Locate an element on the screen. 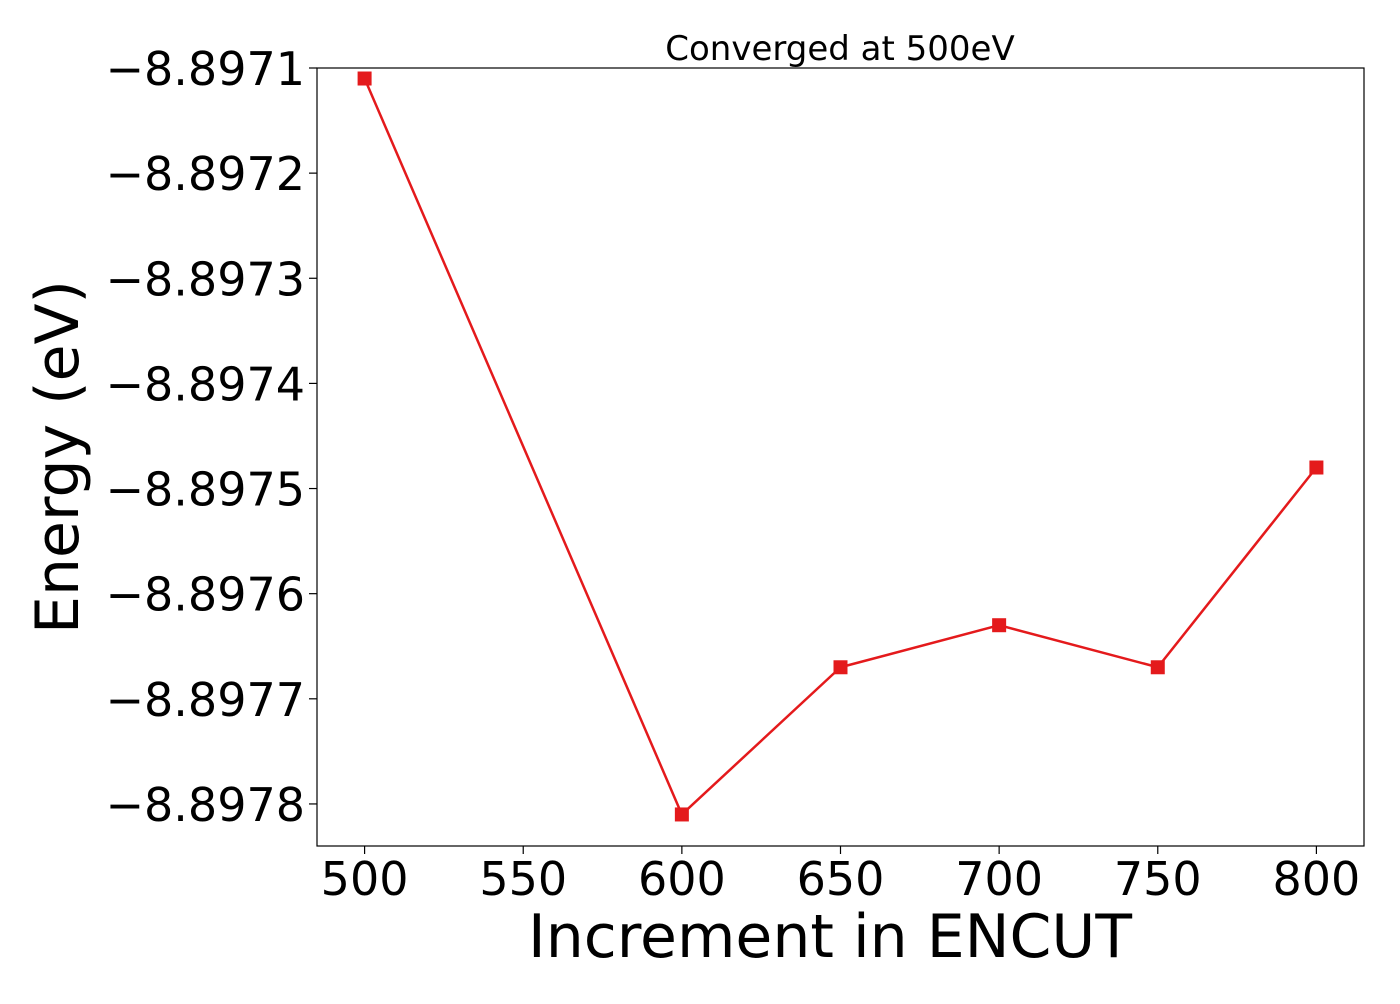 The width and height of the screenshot is (1400, 1004). y-tick-label: −8.8977 is located at coordinates (206, 700).